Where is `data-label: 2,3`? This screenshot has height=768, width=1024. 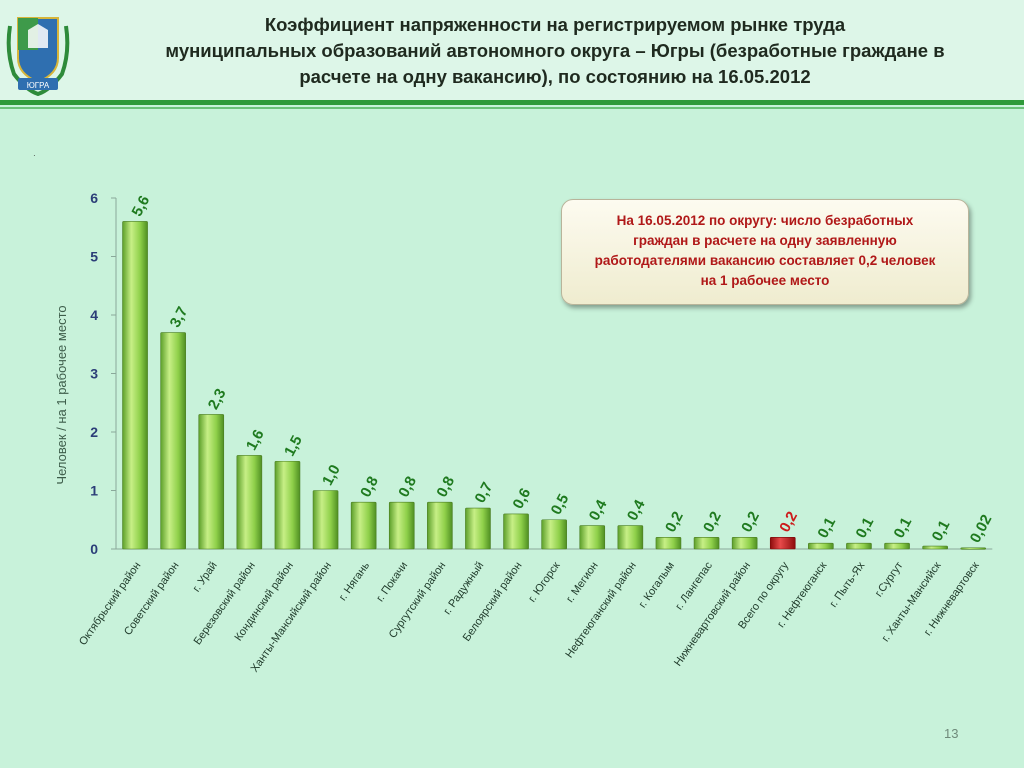 data-label: 2,3 is located at coordinates (217, 399).